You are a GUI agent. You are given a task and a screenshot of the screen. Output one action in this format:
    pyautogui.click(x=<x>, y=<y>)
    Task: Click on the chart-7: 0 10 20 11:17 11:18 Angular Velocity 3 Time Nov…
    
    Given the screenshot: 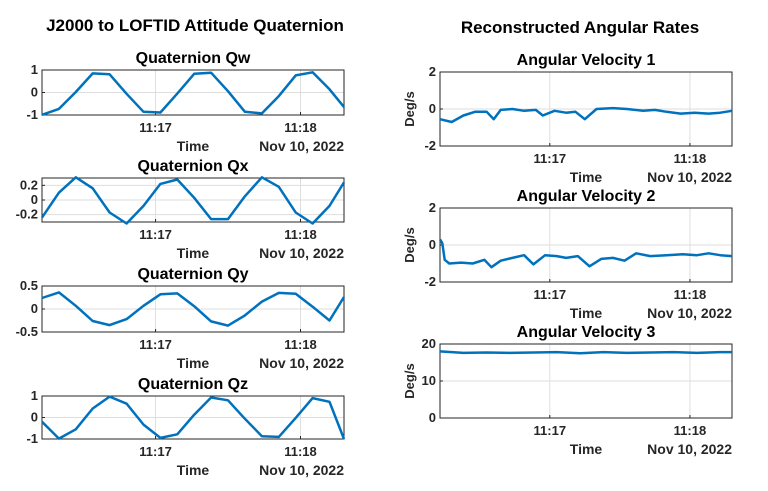 What is the action you would take?
    pyautogui.click(x=567, y=390)
    